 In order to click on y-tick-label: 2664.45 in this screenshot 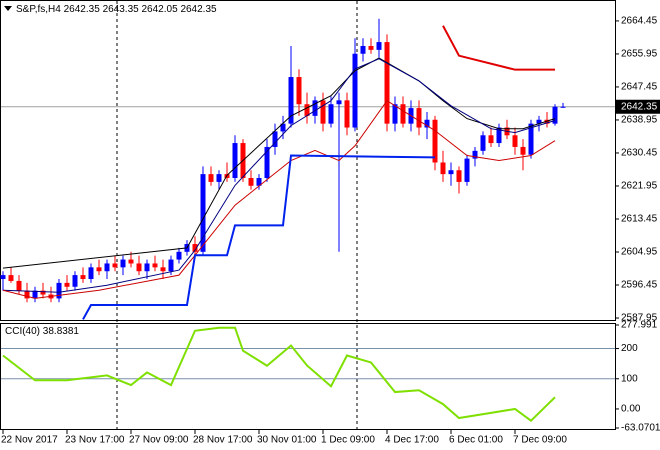, I will do `click(639, 21)`.